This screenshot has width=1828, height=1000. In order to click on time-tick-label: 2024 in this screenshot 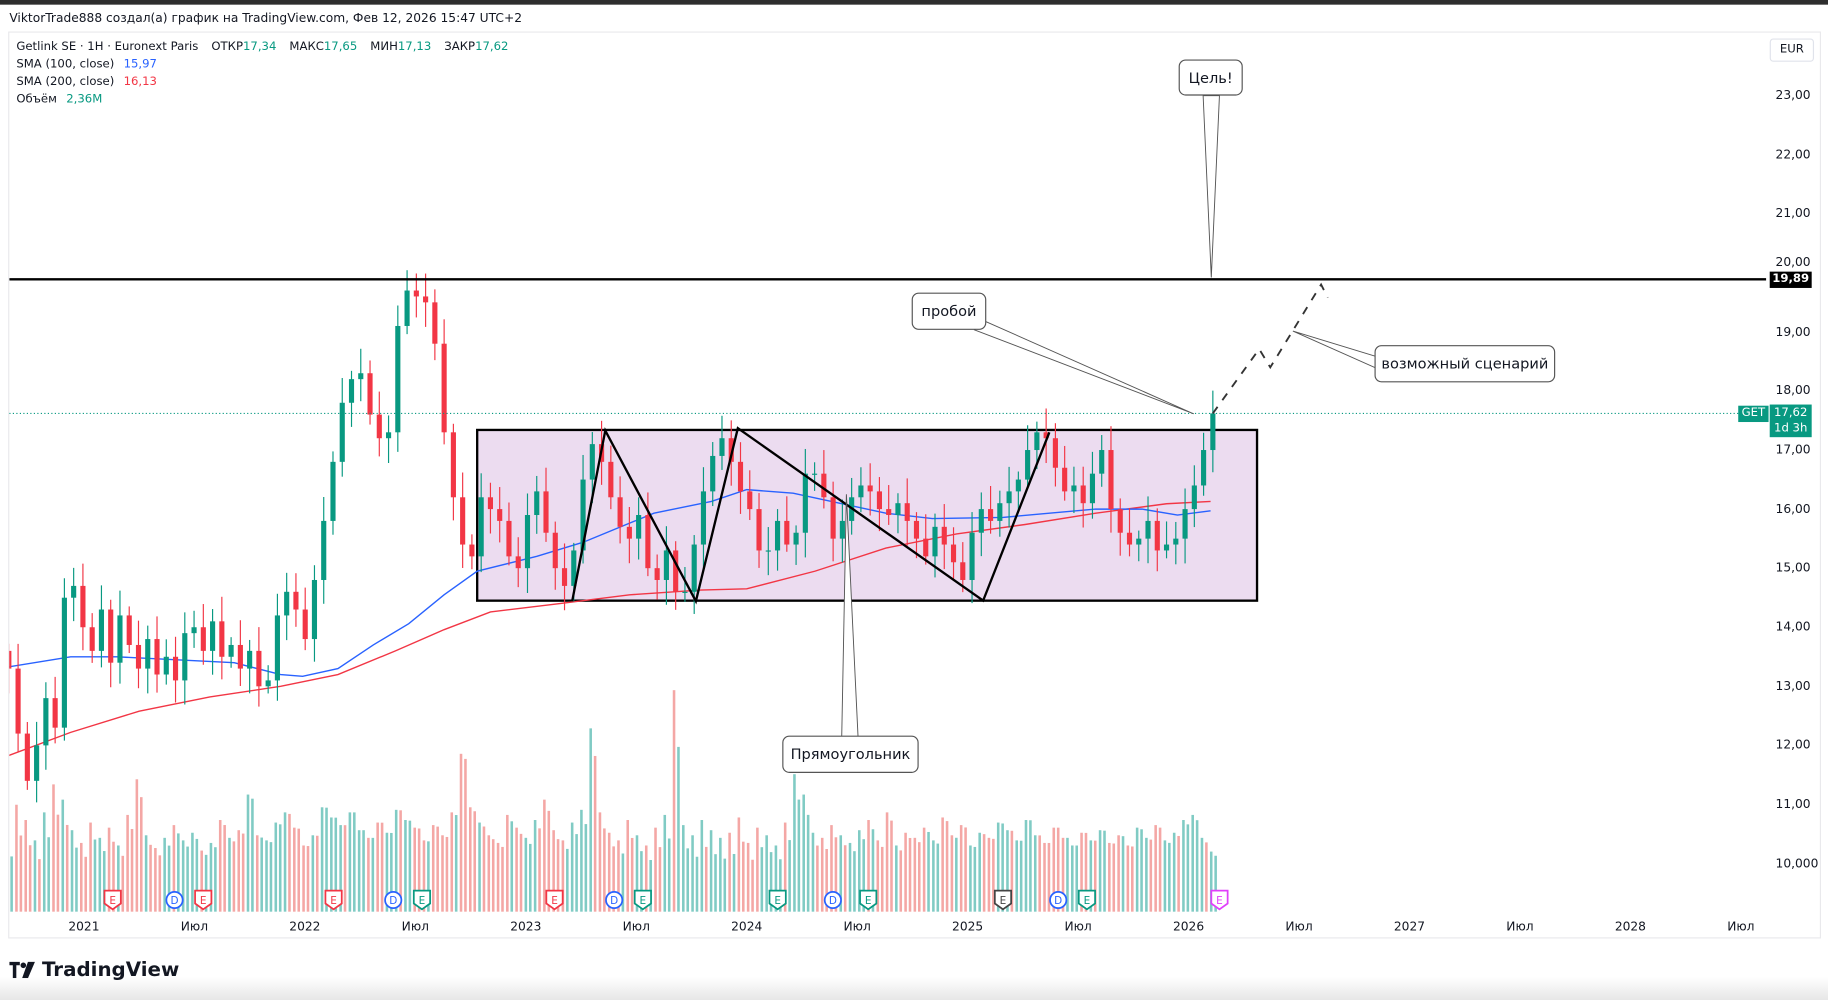, I will do `click(747, 926)`.